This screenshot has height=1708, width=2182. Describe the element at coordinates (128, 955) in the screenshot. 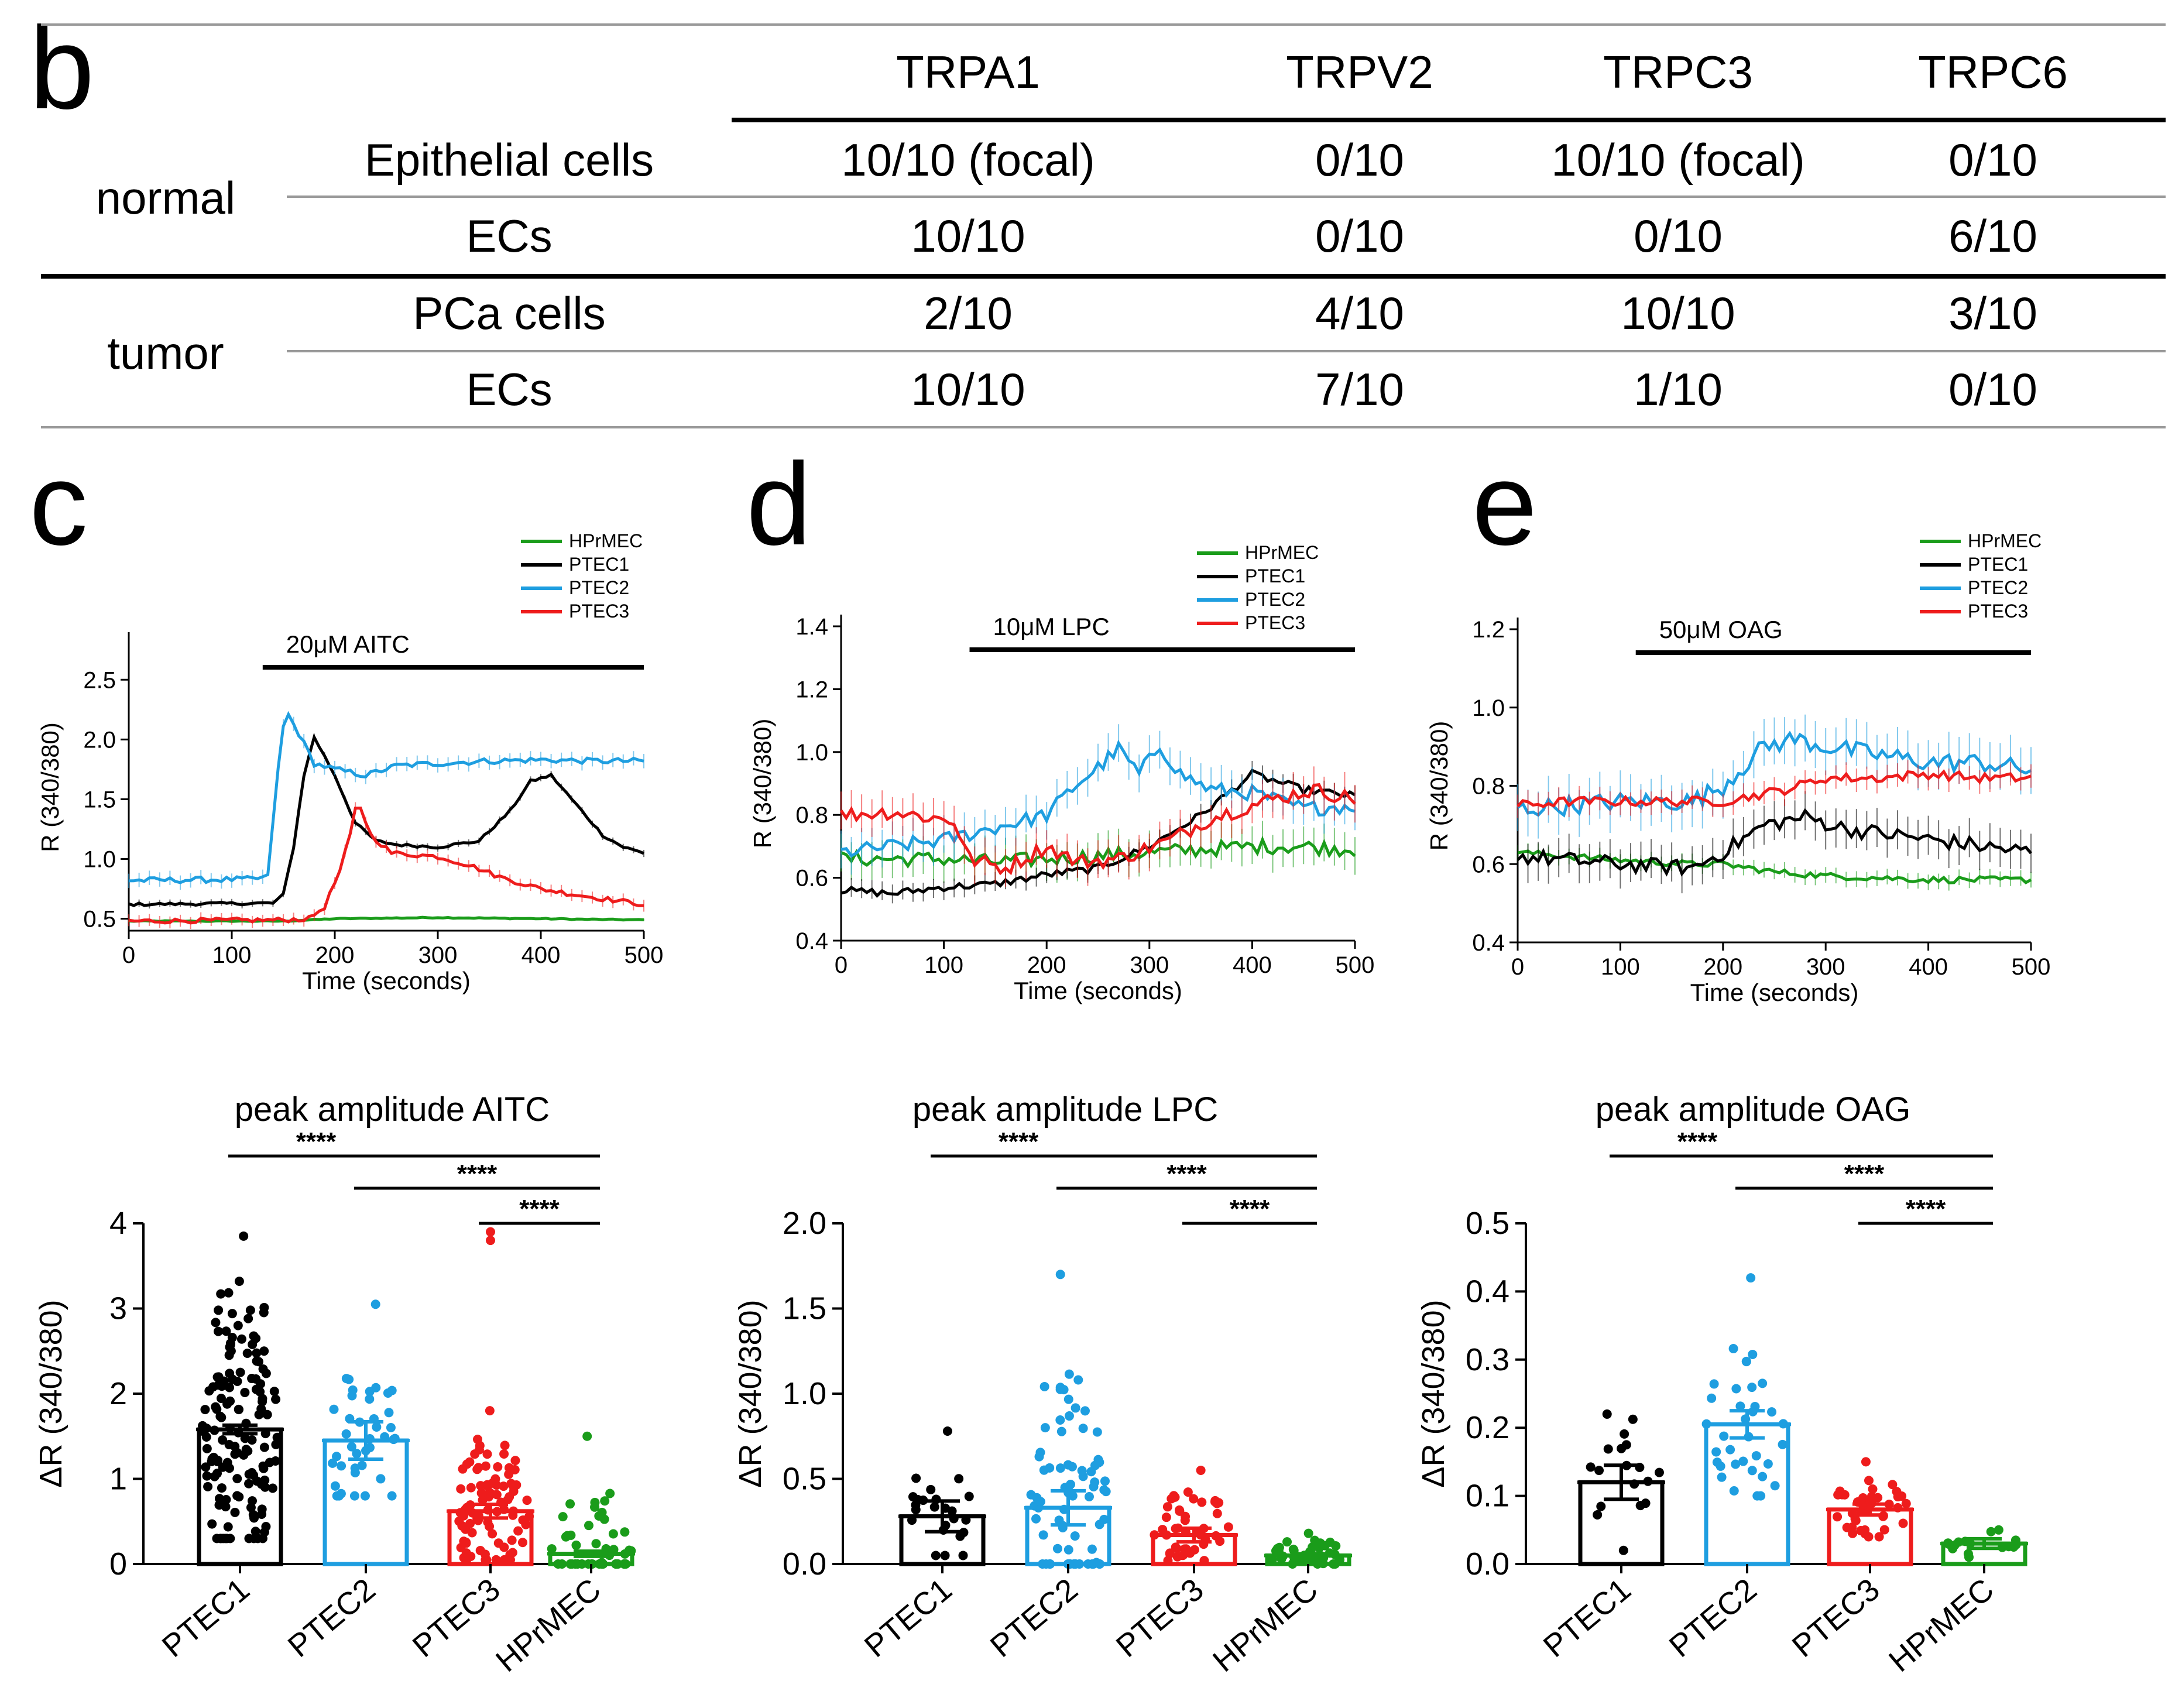

I see `x-tick-label: 0` at that location.